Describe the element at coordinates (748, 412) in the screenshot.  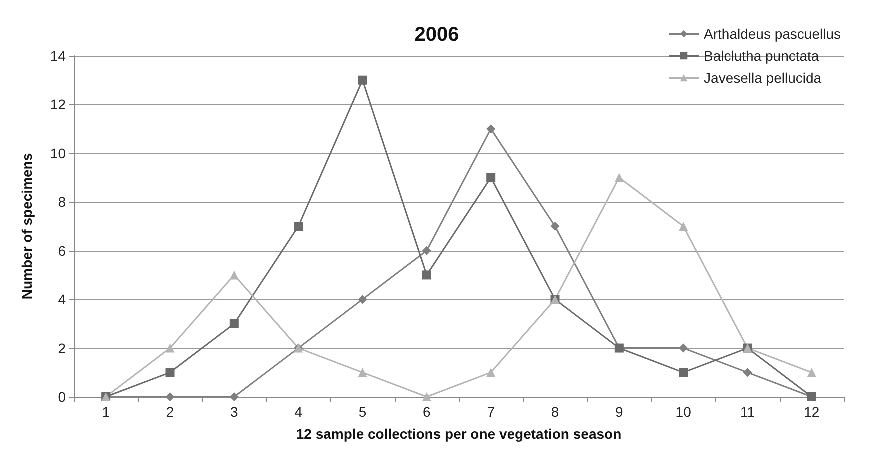
I see `x-tick-label: 11` at that location.